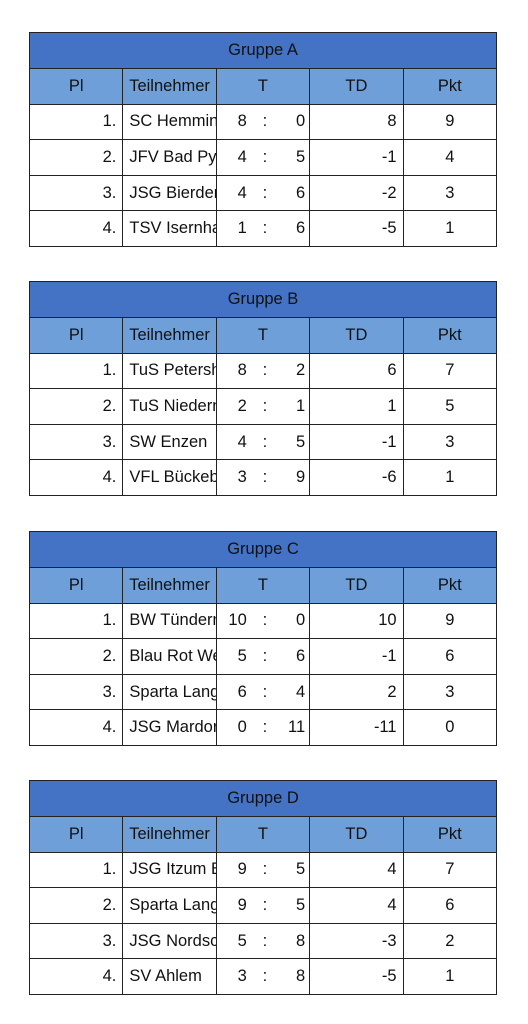 The image size is (528, 1024). What do you see at coordinates (263, 50) in the screenshot?
I see `group-title: Gruppe A` at bounding box center [263, 50].